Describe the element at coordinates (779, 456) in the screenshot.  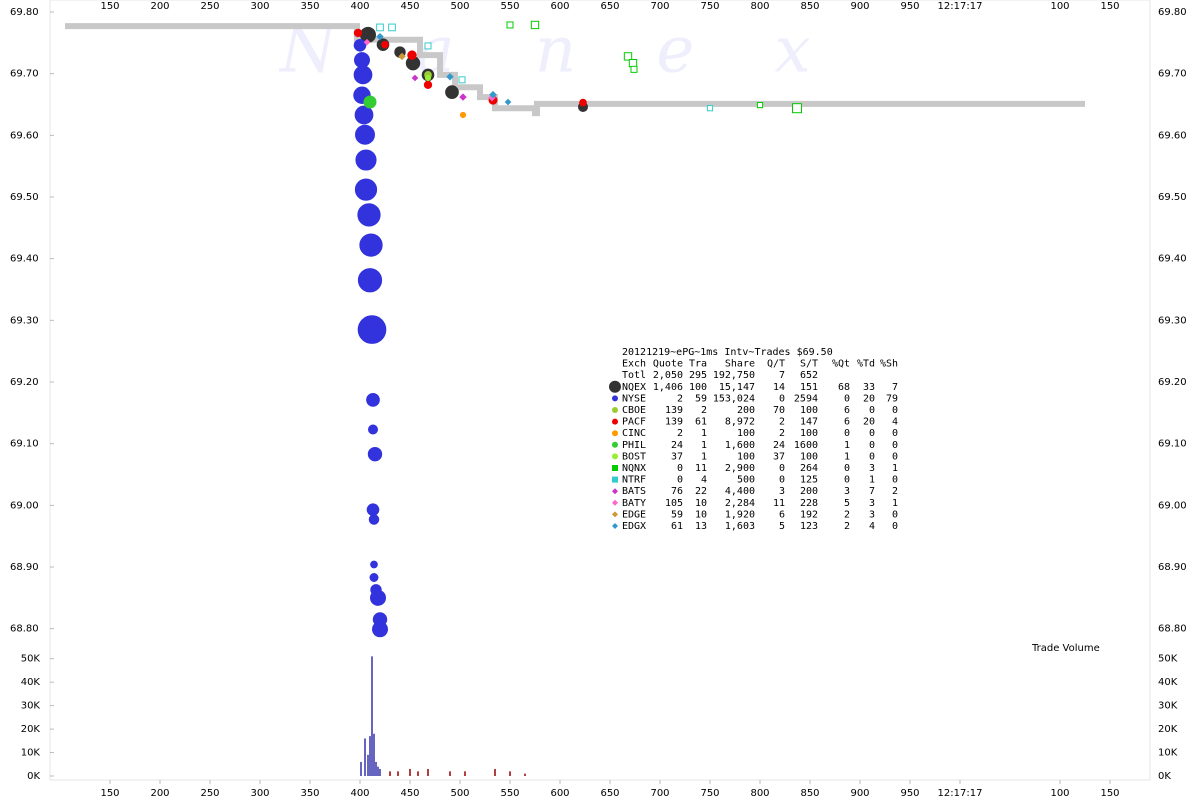
I see `stats-cell: 37` at that location.